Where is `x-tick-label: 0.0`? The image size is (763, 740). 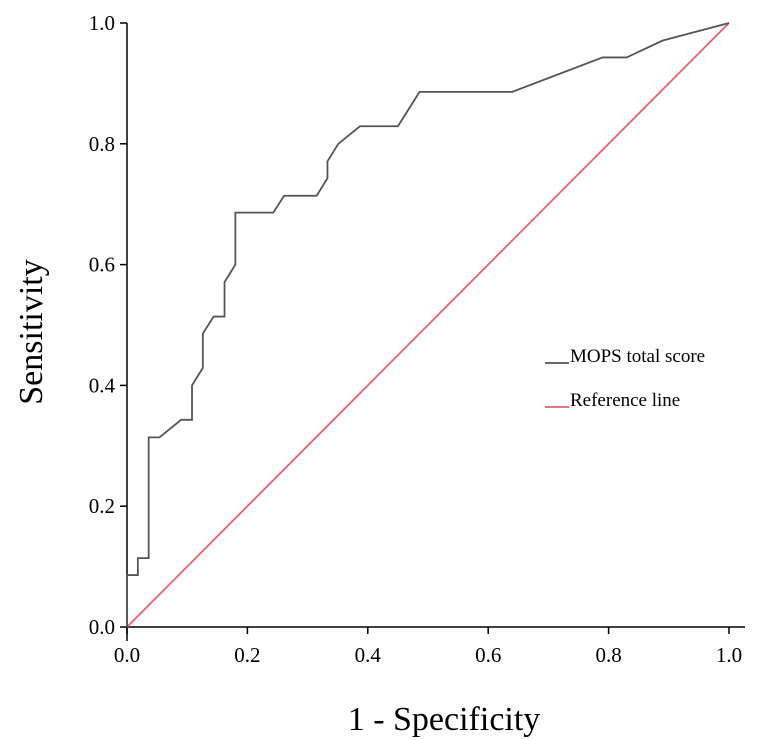 x-tick-label: 0.0 is located at coordinates (127, 655).